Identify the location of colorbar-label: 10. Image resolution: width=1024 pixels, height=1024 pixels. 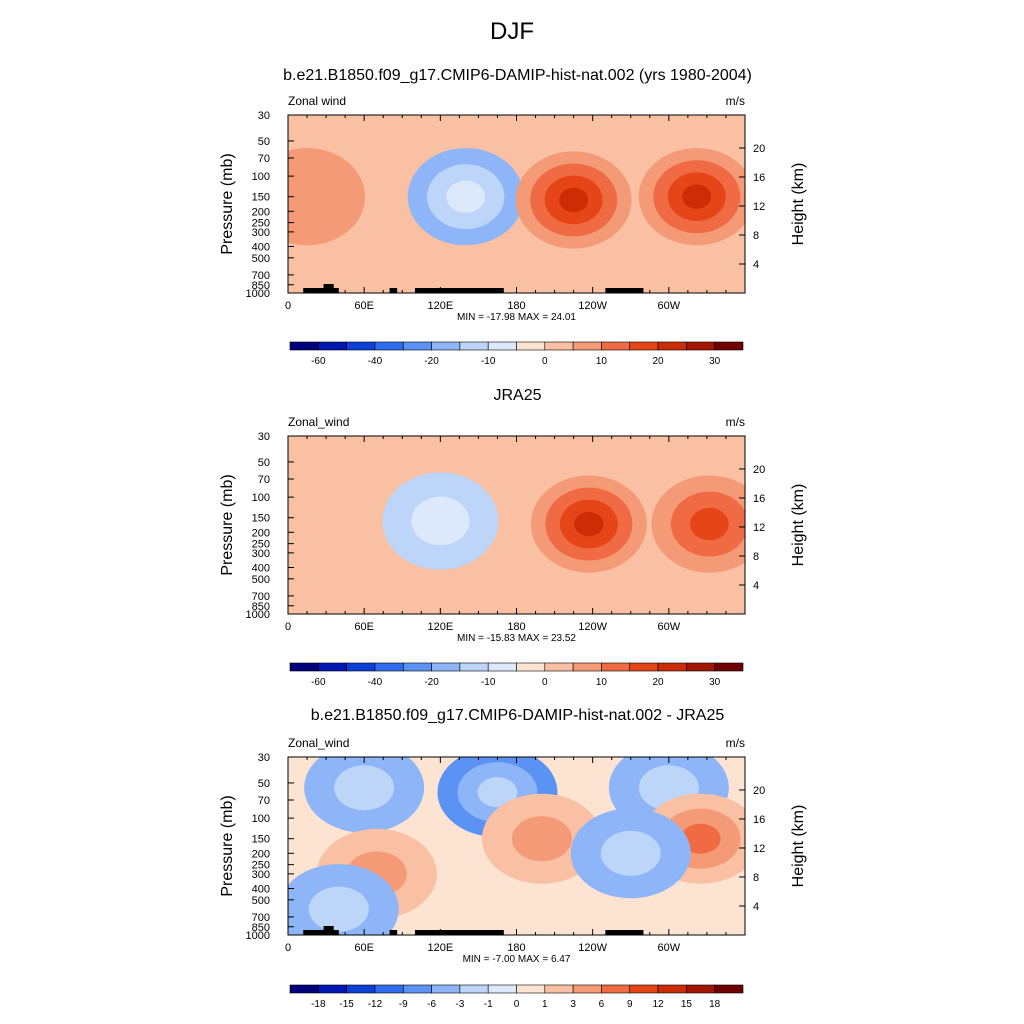
(602, 682).